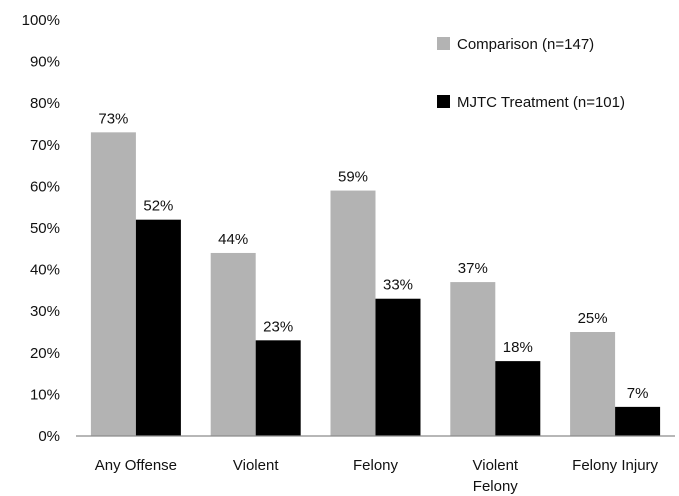  I want to click on legend-swatch-mjtc, so click(443, 101).